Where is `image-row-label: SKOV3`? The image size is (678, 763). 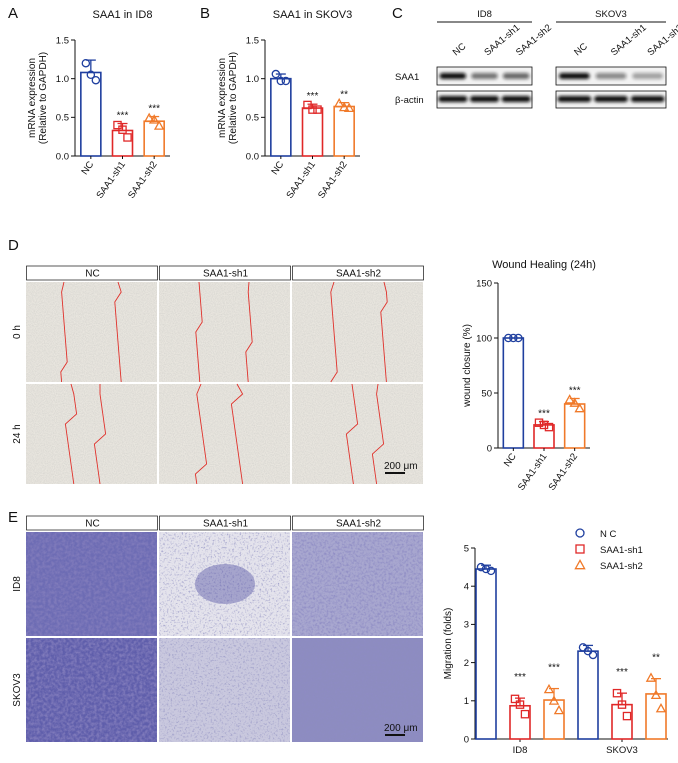
image-row-label: SKOV3 is located at coordinates (17, 690).